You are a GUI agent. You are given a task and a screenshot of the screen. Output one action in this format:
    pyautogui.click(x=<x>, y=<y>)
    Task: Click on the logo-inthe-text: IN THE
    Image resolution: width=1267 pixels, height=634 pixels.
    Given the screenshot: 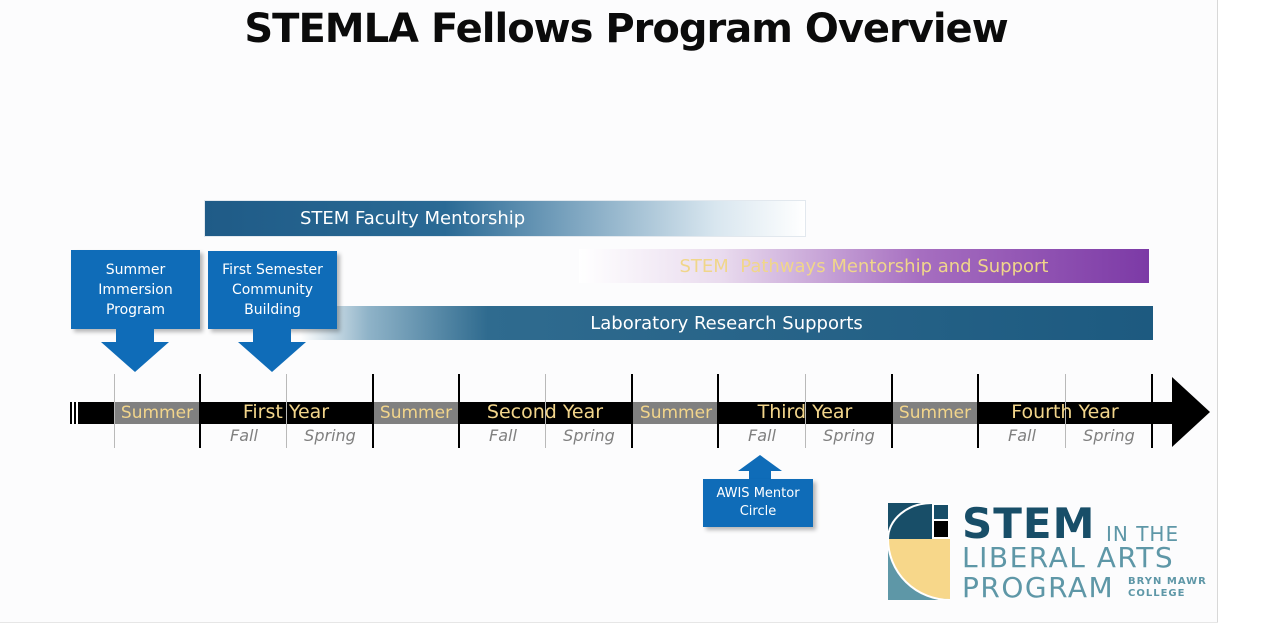 What is the action you would take?
    pyautogui.click(x=1143, y=534)
    